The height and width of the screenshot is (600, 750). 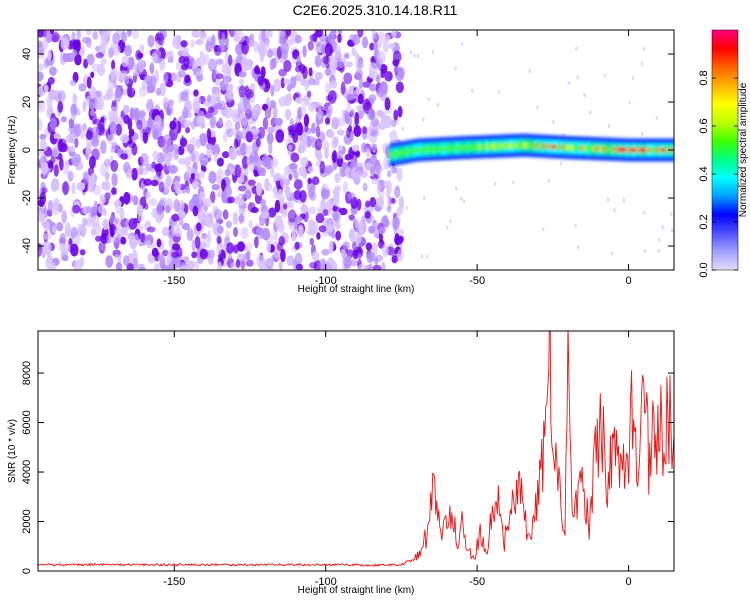 I want to click on colorbar-tick-label: 0.8, so click(x=704, y=77).